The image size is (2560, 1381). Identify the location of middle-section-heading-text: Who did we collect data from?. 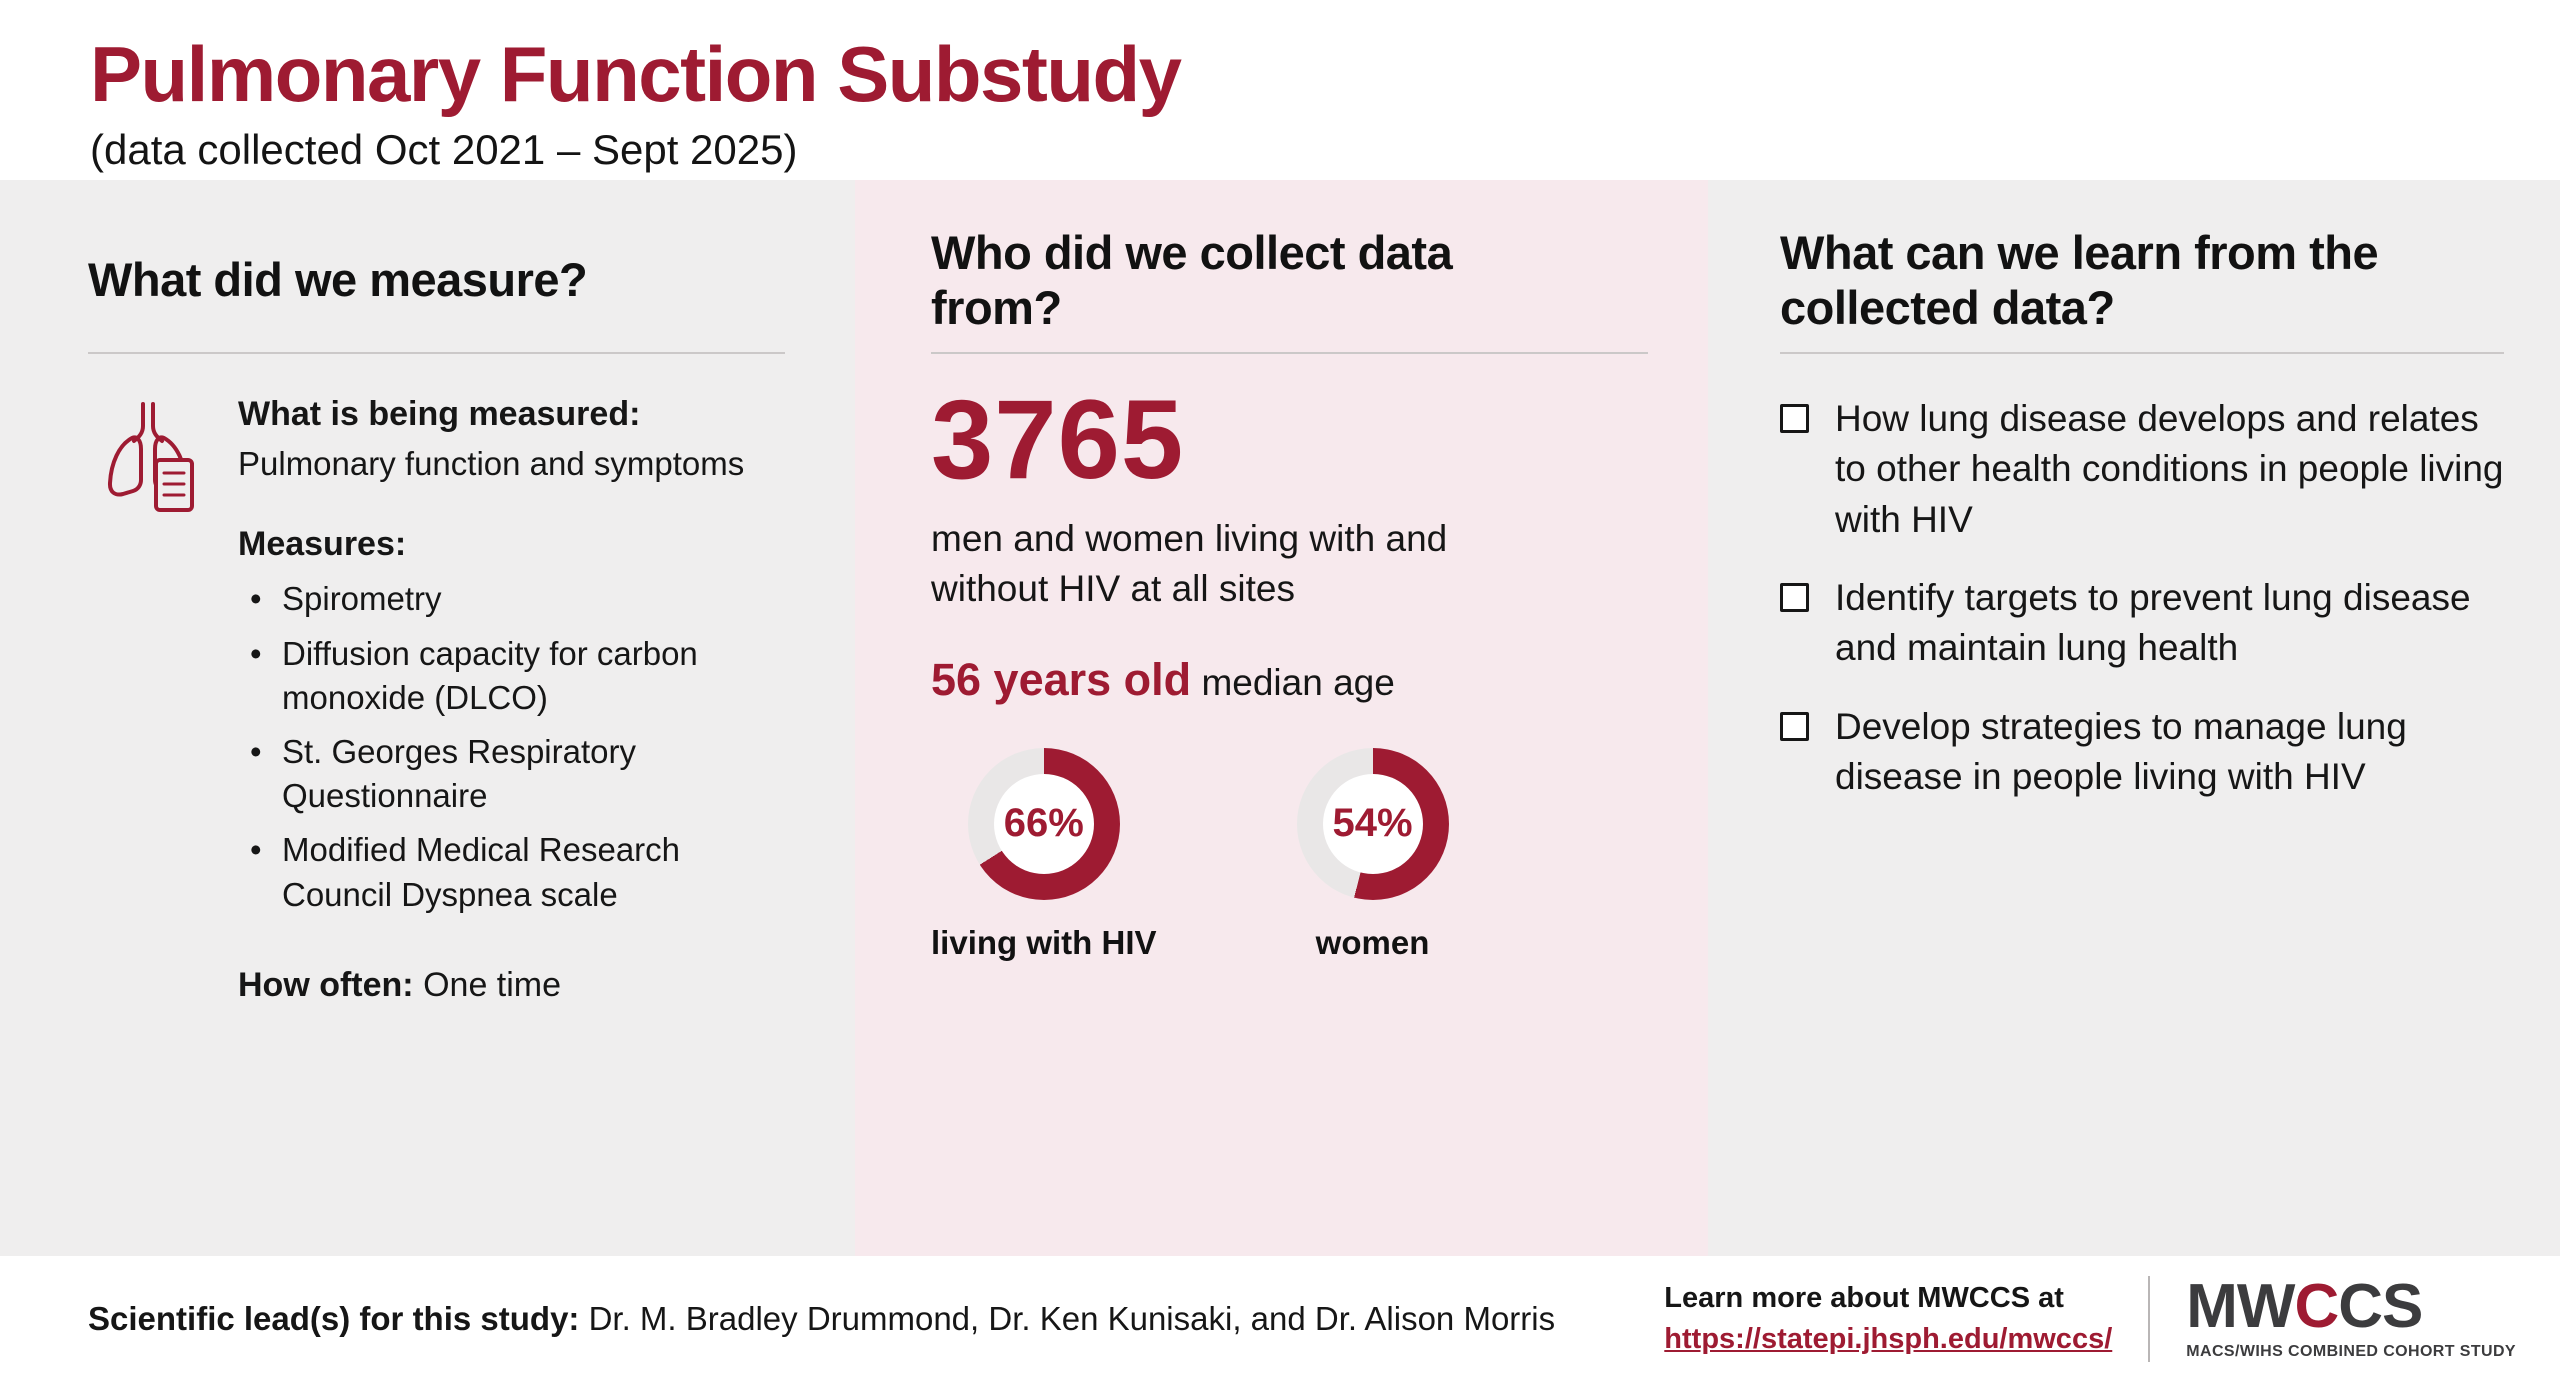
(1192, 279).